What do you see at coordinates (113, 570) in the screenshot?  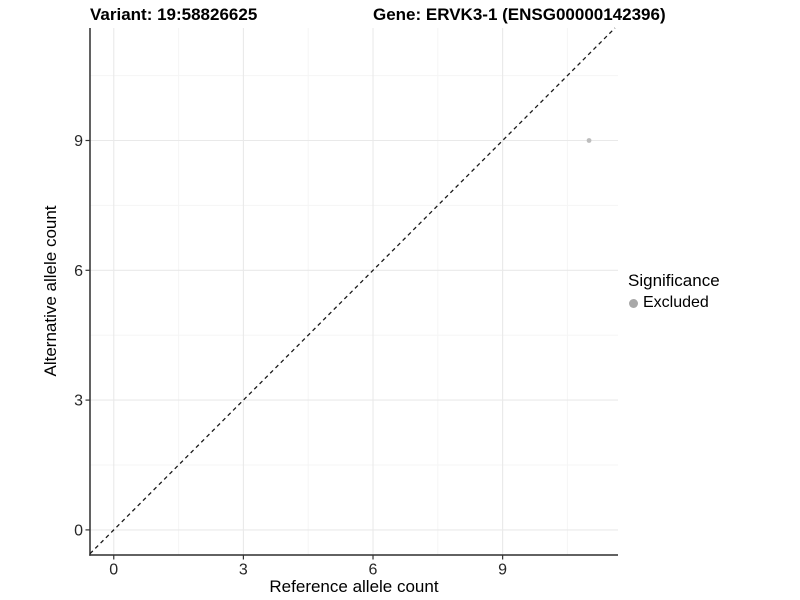 I see `x-tick-label: 0` at bounding box center [113, 570].